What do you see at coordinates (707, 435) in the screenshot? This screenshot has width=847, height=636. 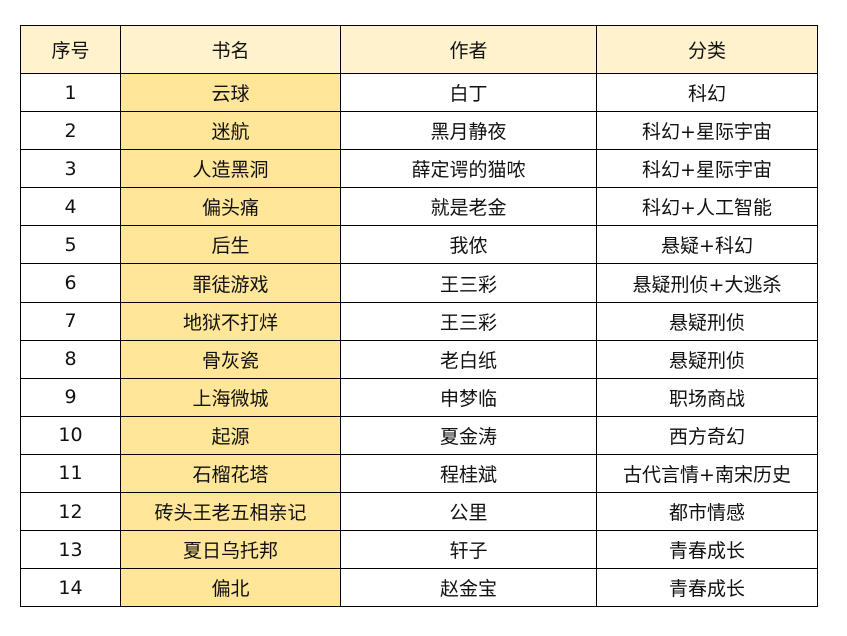 I see `cell-category: 西方奇幻` at bounding box center [707, 435].